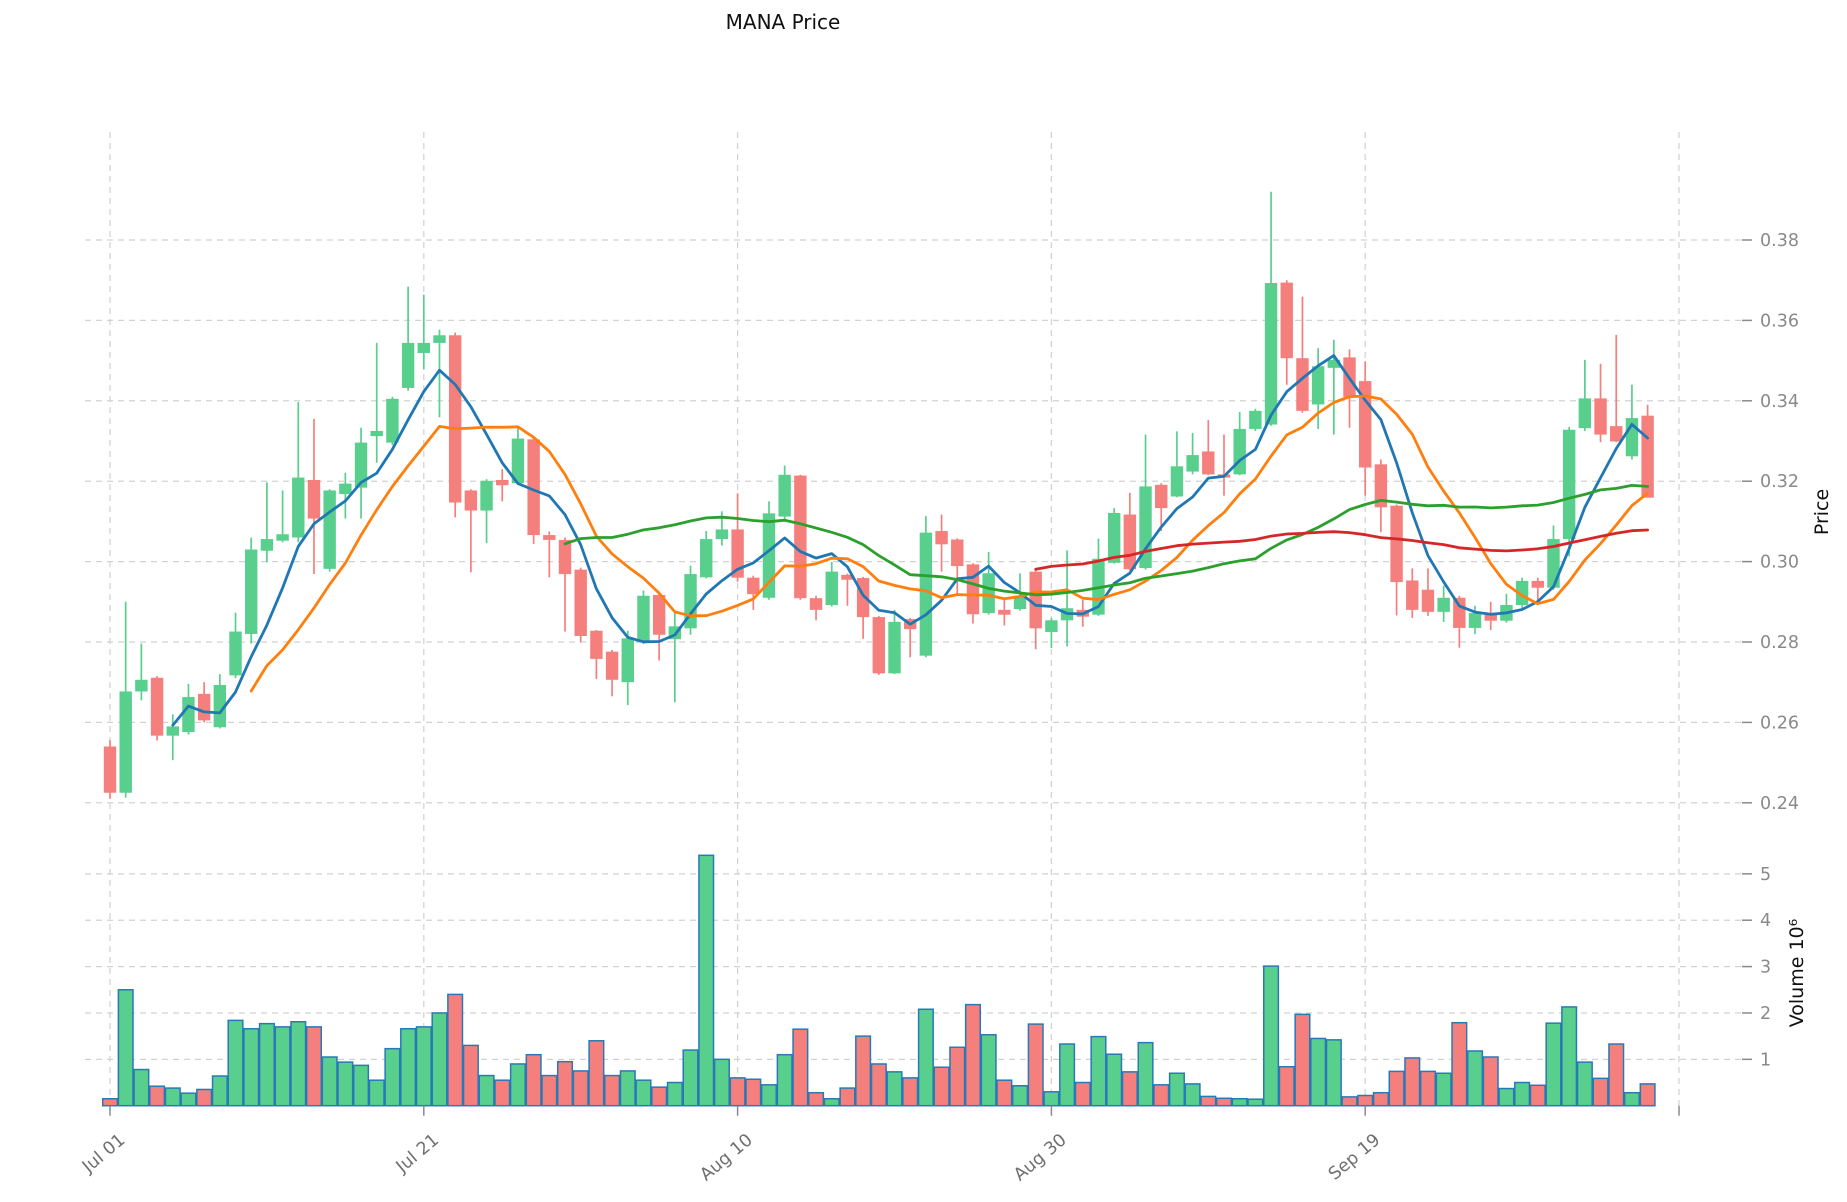 This screenshot has width=1847, height=1202. I want to click on sma60-line, so click(1341, 549).